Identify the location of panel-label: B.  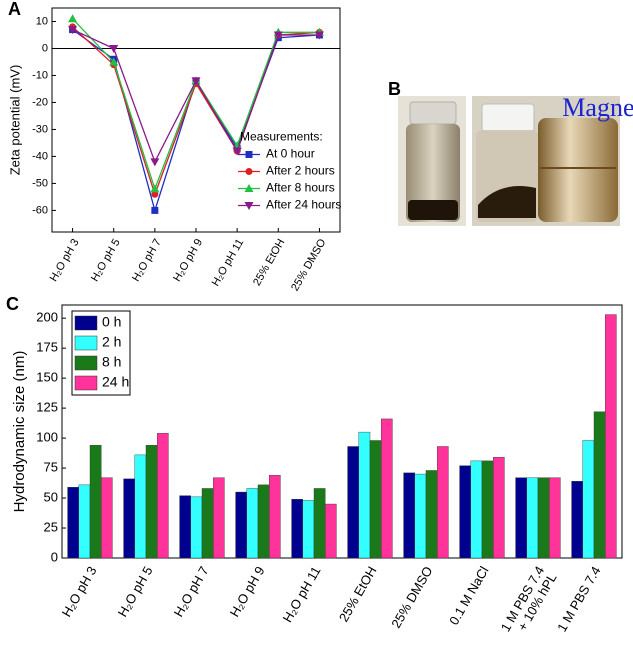
(394, 89).